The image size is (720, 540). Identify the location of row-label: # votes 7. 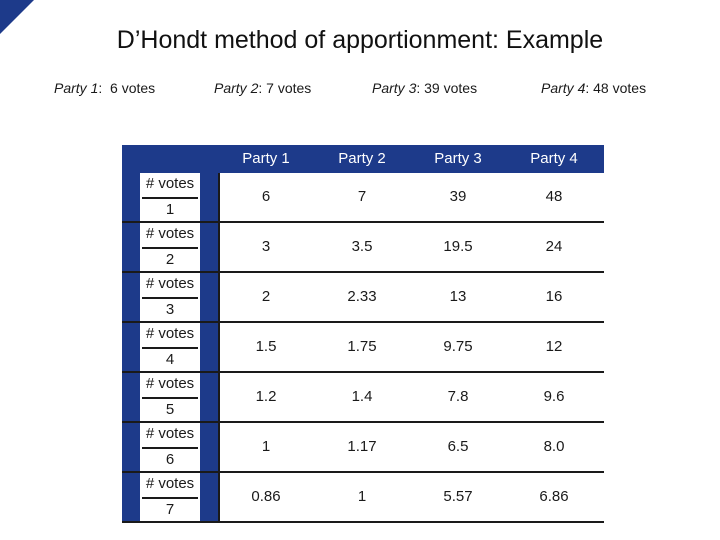
(170, 497).